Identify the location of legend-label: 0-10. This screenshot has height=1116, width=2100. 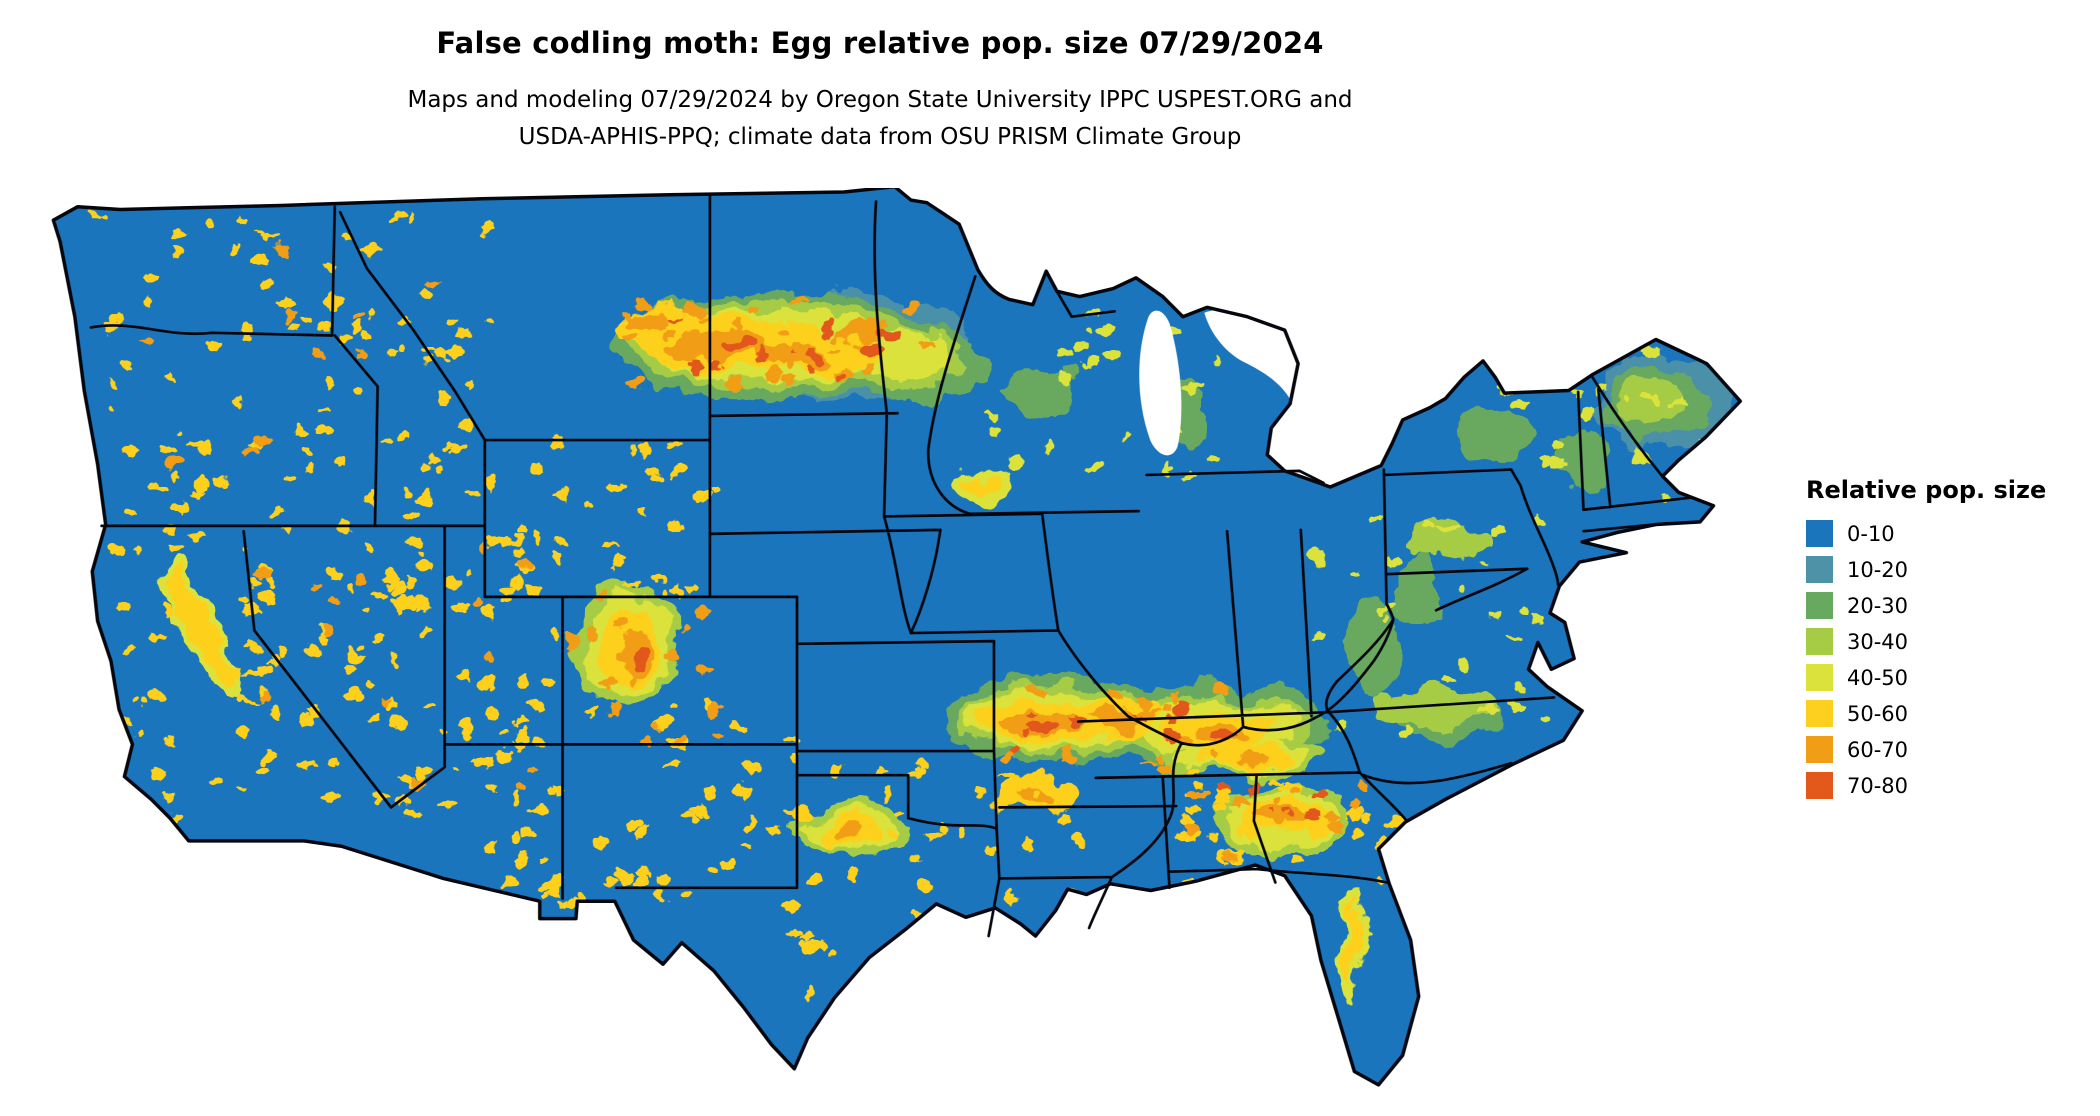
(1871, 533).